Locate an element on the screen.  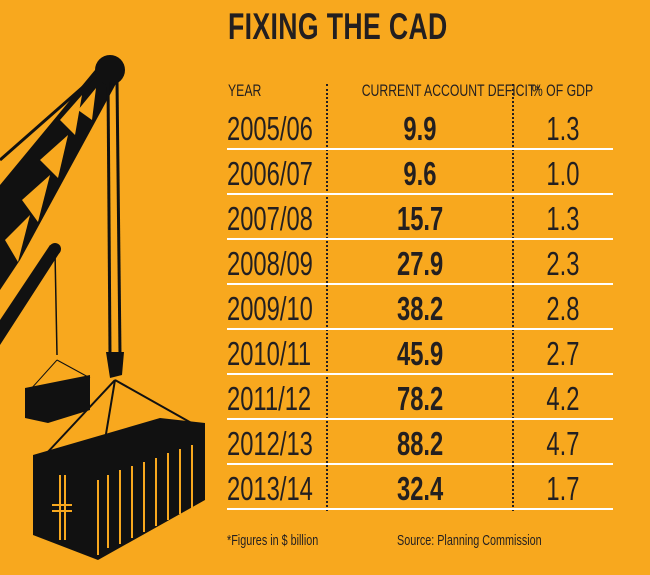
cad-value-cell: 15.7 is located at coordinates (420, 218).